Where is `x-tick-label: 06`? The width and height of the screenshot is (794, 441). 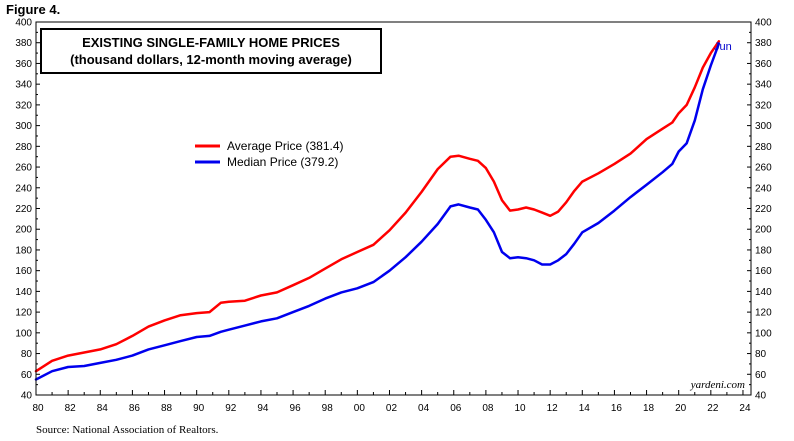
x-tick-label: 06 is located at coordinates (456, 408).